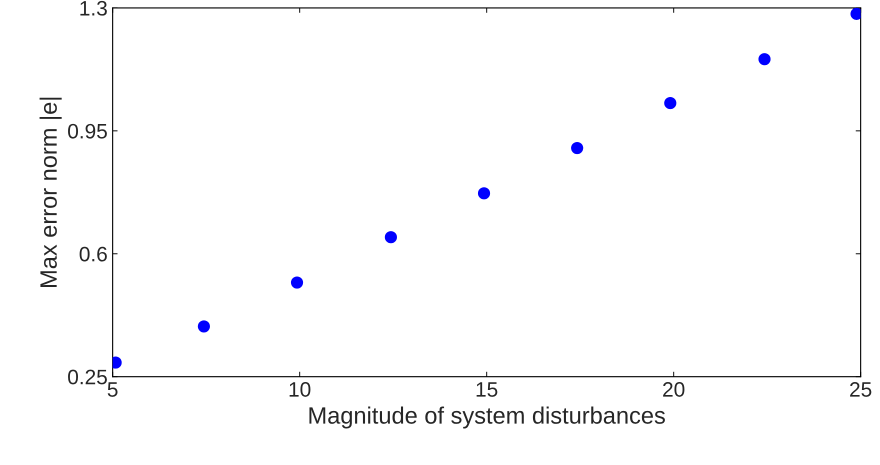 This screenshot has width=880, height=465. I want to click on x-tick-label: 25, so click(861, 389).